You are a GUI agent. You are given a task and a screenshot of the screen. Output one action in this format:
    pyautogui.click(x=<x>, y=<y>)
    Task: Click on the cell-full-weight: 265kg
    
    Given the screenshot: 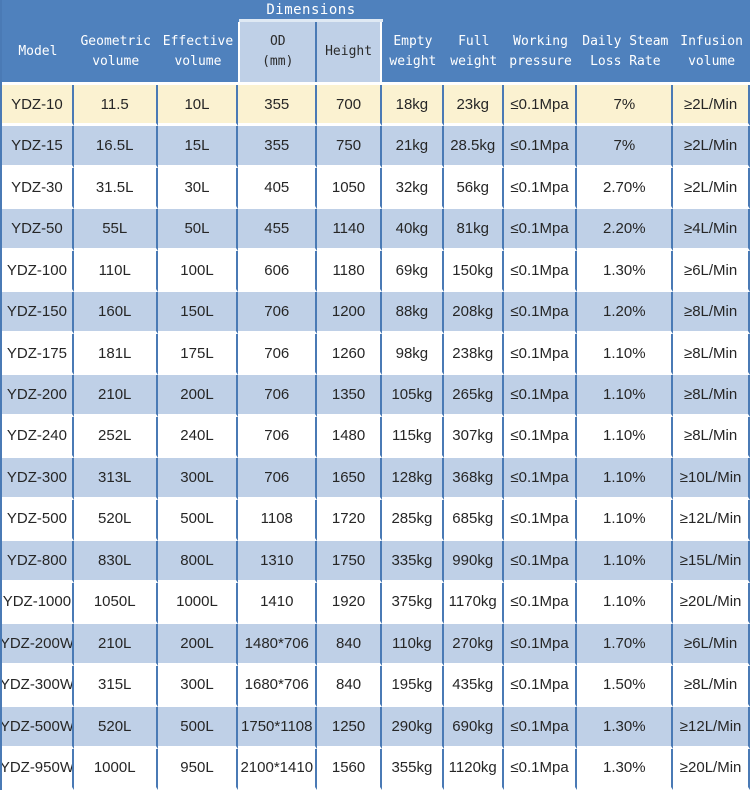 What is the action you would take?
    pyautogui.click(x=473, y=396)
    